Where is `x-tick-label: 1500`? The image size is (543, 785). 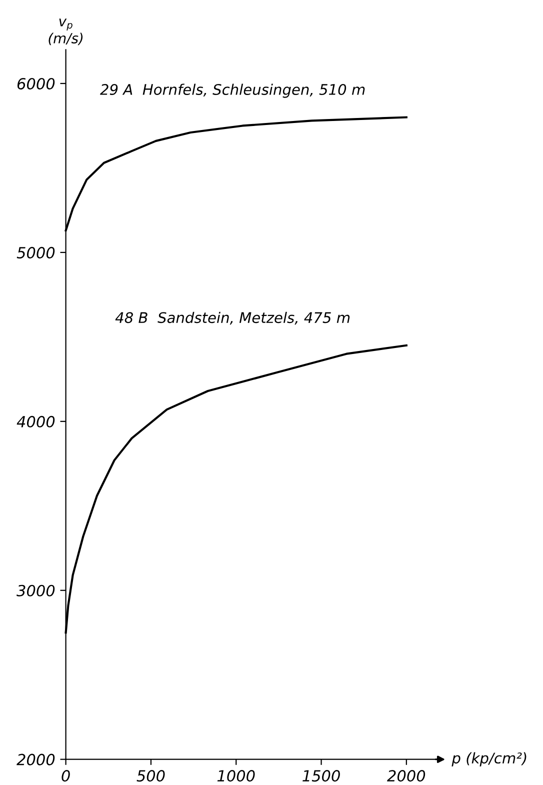
x-tick-label: 1500 is located at coordinates (321, 776).